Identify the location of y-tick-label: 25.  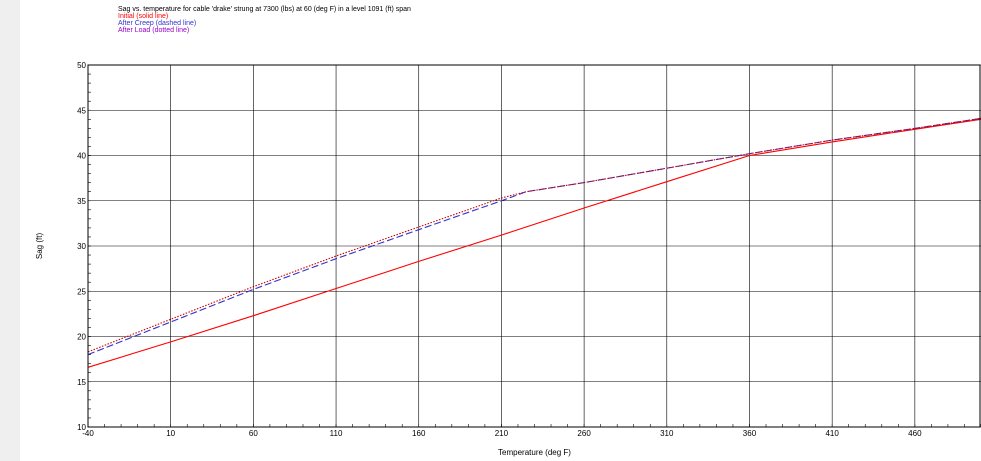
(81, 291).